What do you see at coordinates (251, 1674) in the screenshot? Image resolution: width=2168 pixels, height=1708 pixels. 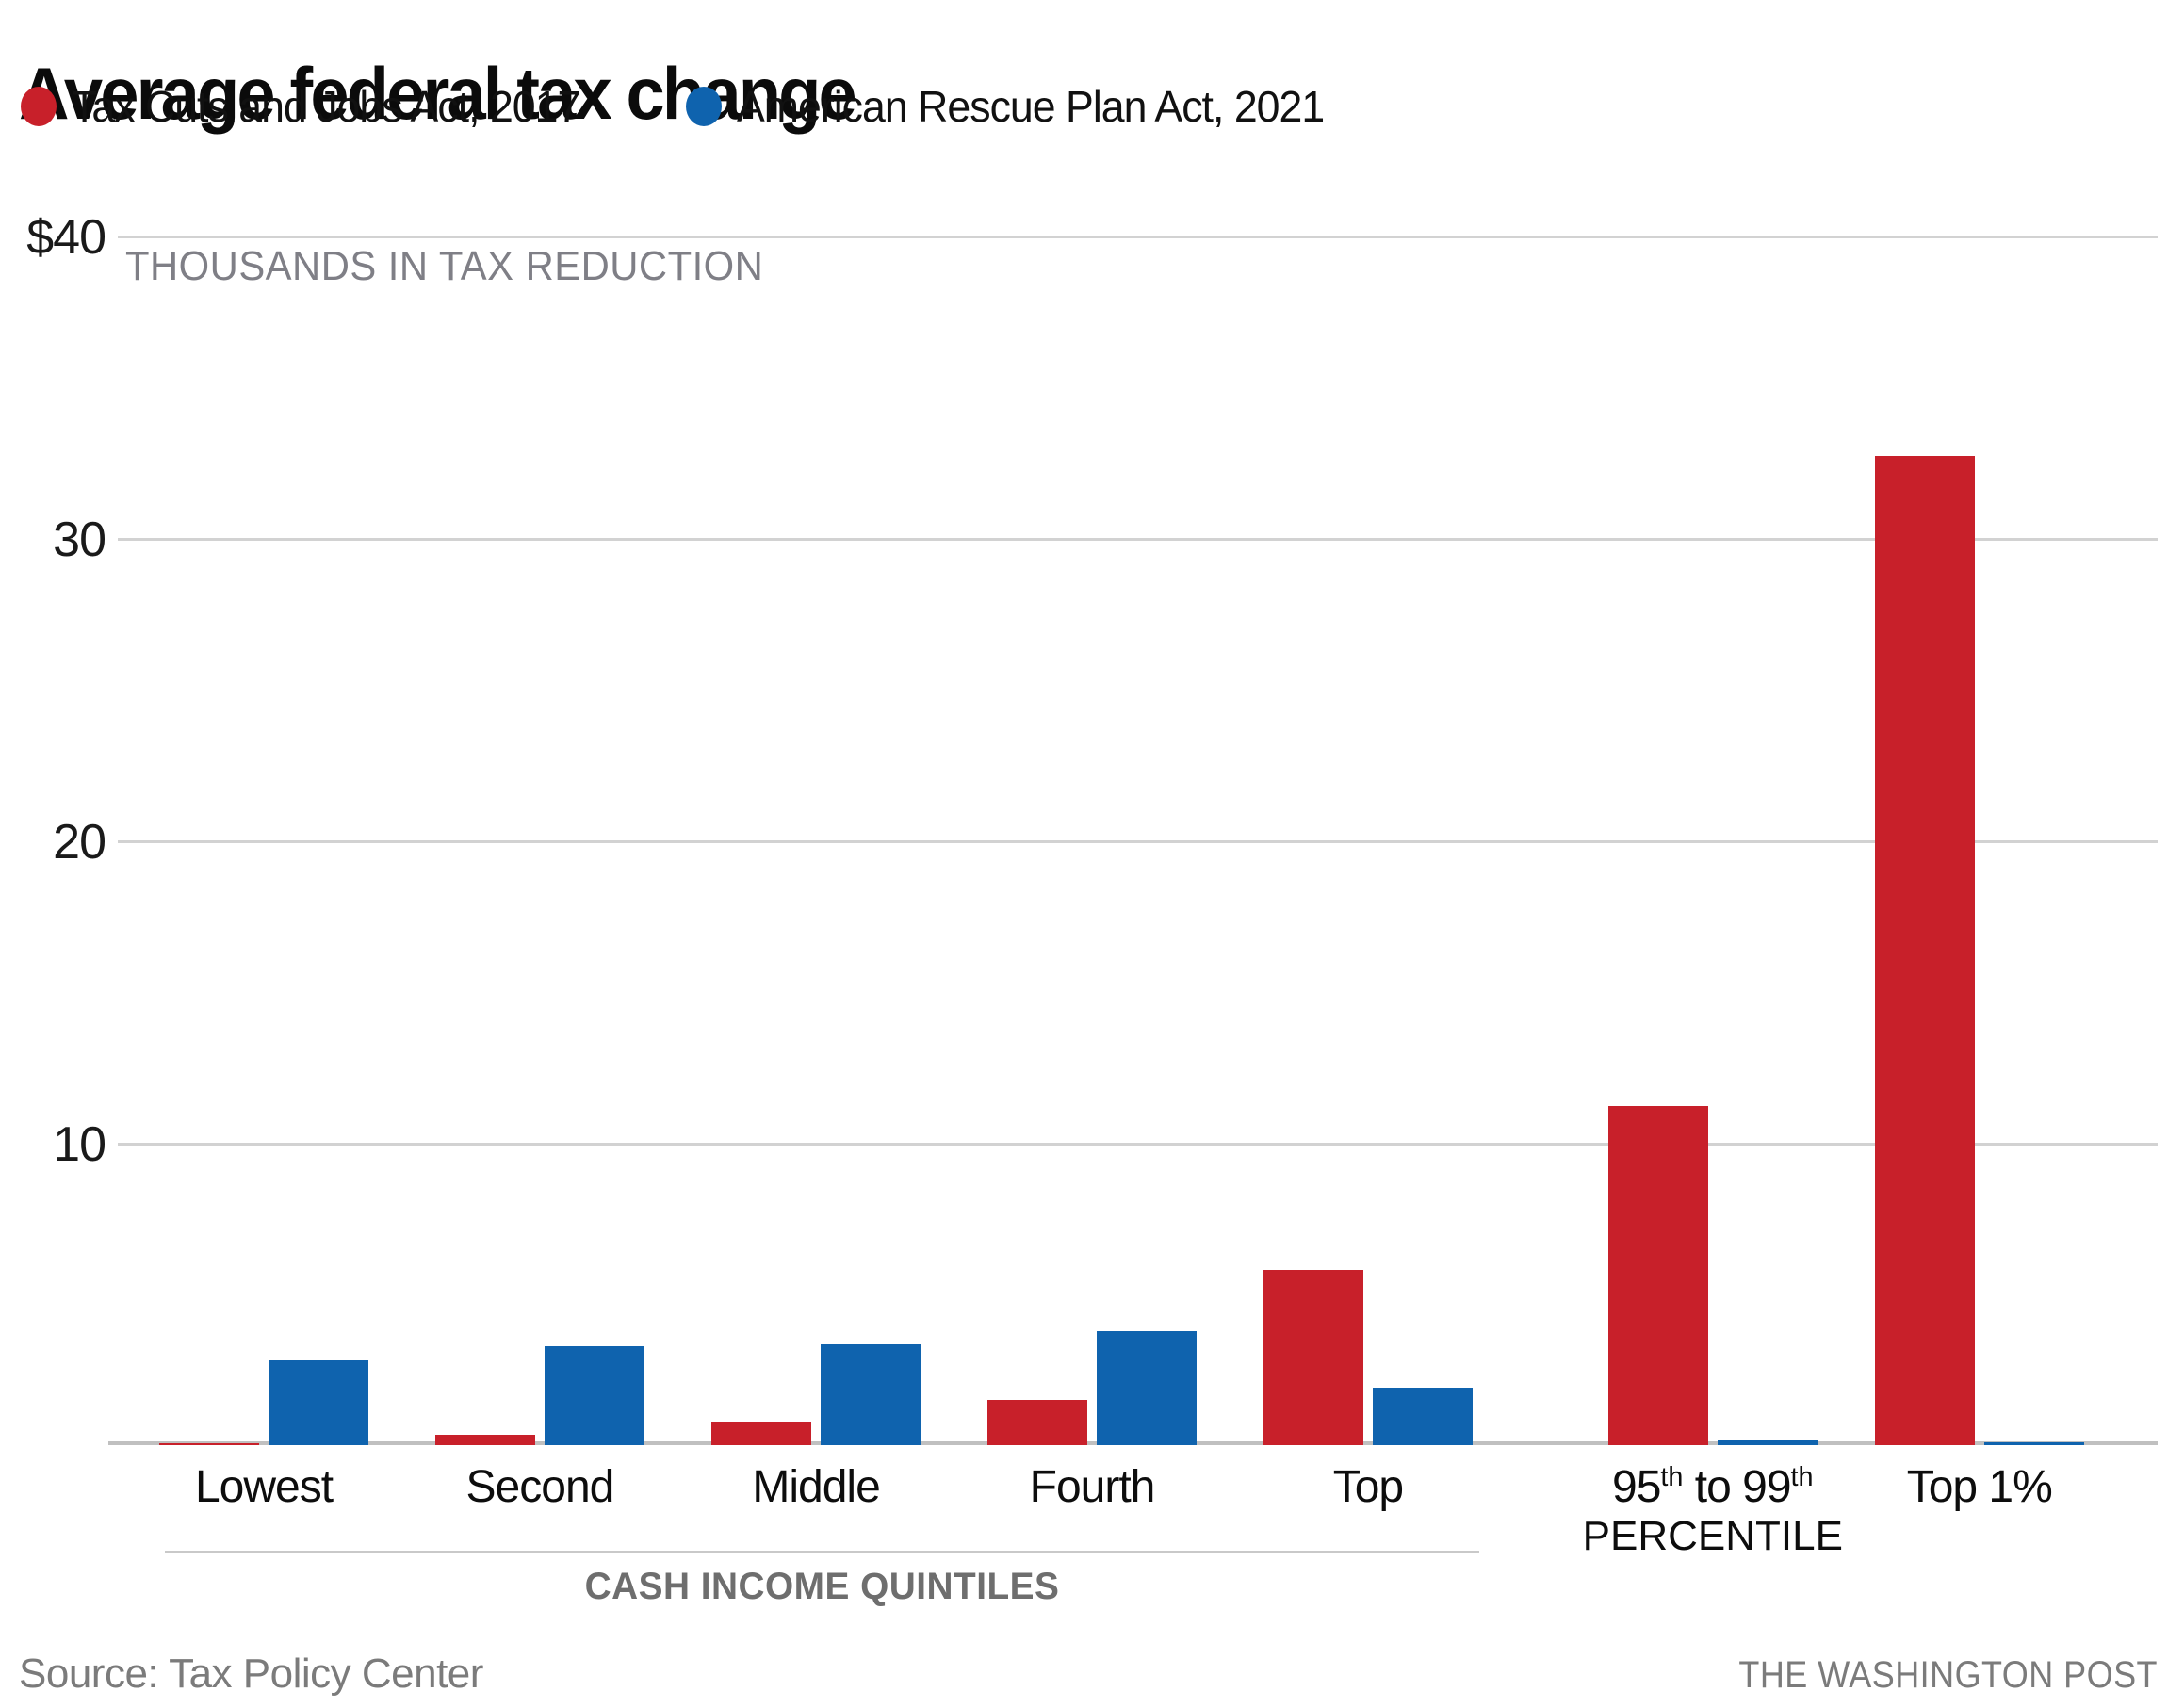 I see `source-note: Source: Tax Policy Center` at bounding box center [251, 1674].